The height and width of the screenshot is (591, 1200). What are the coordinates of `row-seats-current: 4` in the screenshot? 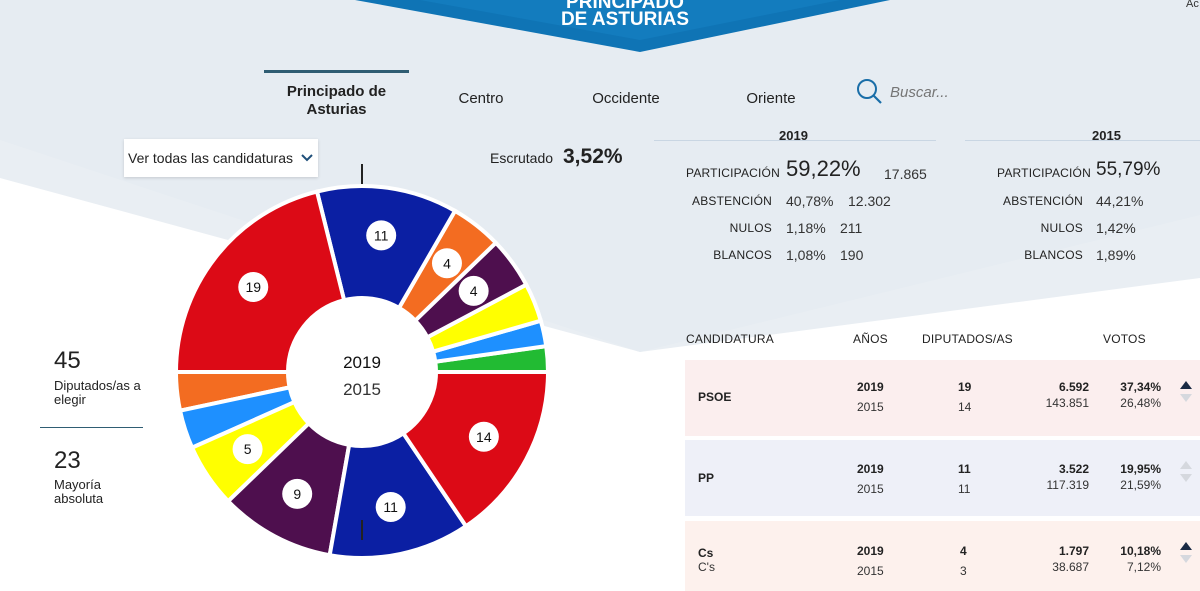 It's located at (963, 551).